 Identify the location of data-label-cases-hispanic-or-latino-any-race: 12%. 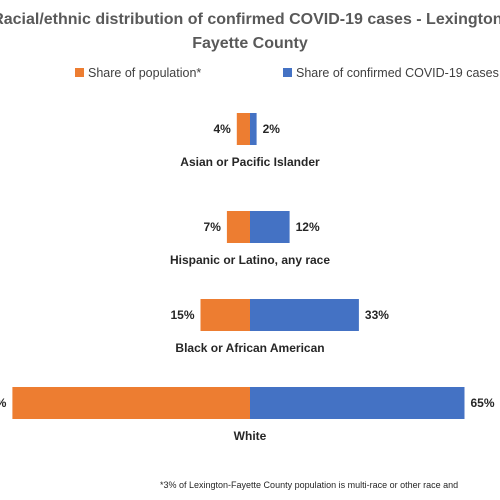
(308, 227).